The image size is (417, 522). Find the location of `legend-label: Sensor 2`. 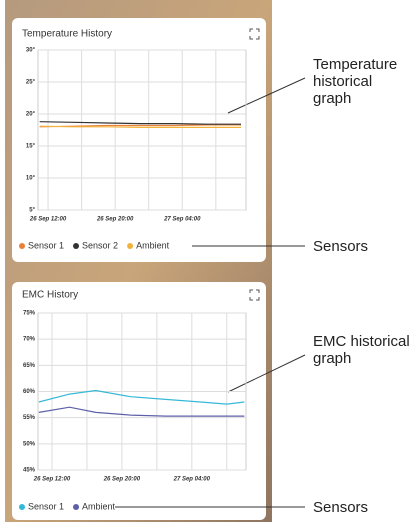

legend-label: Sensor 2 is located at coordinates (100, 245).